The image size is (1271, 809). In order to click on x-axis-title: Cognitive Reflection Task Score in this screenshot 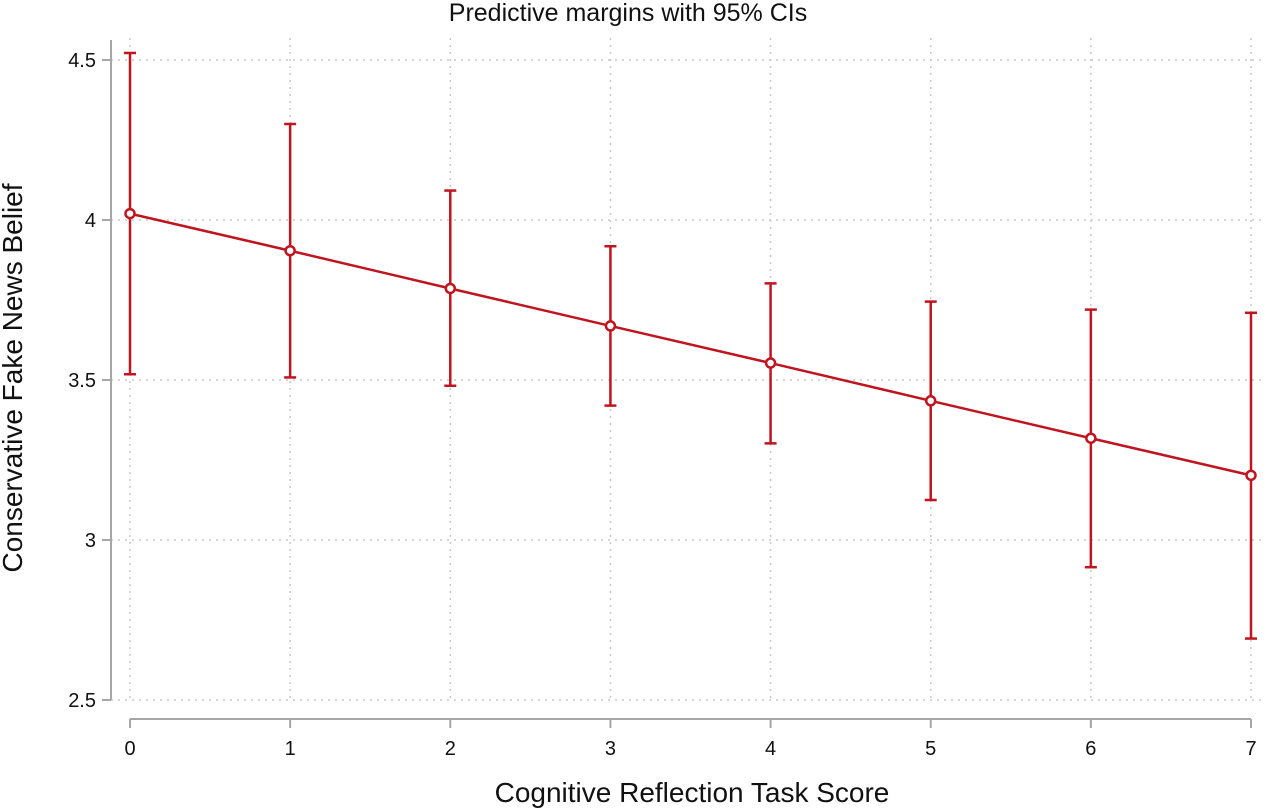, I will do `click(692, 792)`.